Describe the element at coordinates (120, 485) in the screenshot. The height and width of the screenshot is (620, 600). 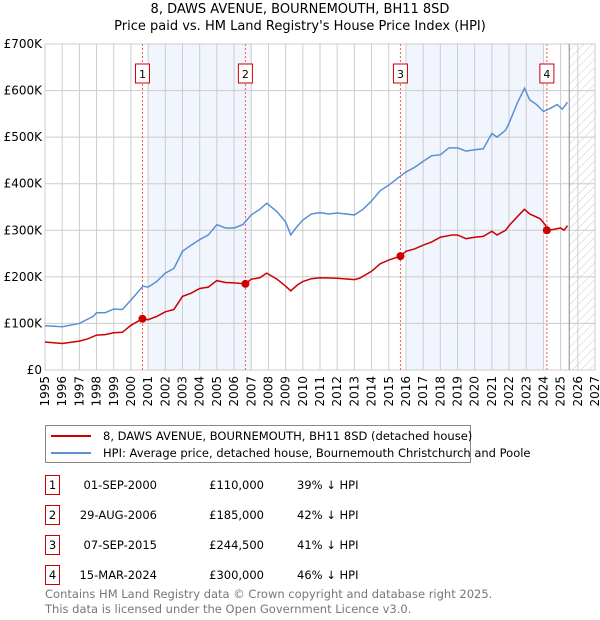
I see `sale-date: 01-SEP-2000` at that location.